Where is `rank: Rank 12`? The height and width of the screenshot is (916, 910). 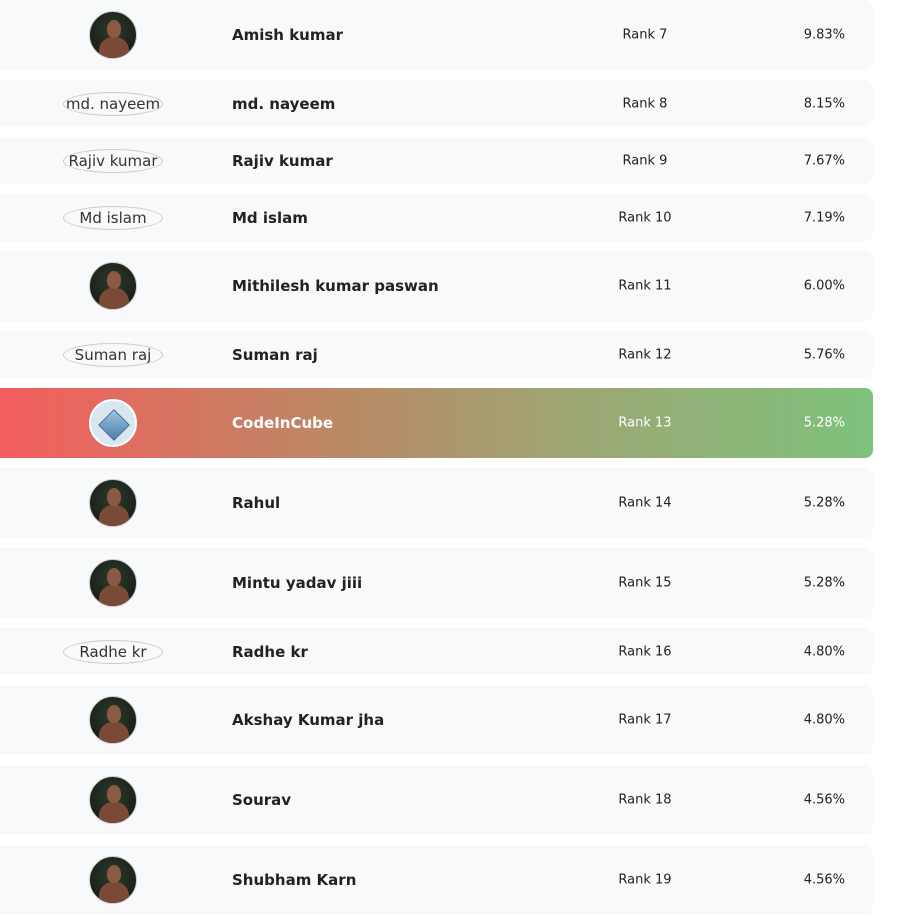
rank: Rank 12 is located at coordinates (645, 354).